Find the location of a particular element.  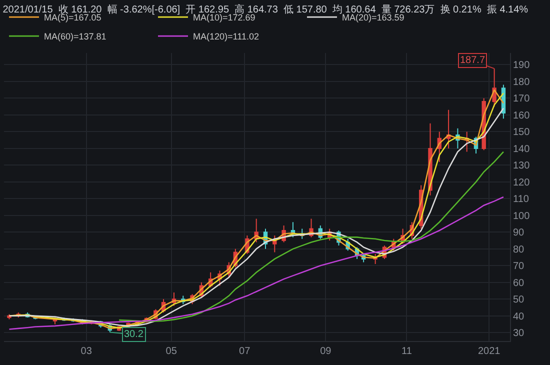

legend-label: MA(20)=163.59 is located at coordinates (373, 17).